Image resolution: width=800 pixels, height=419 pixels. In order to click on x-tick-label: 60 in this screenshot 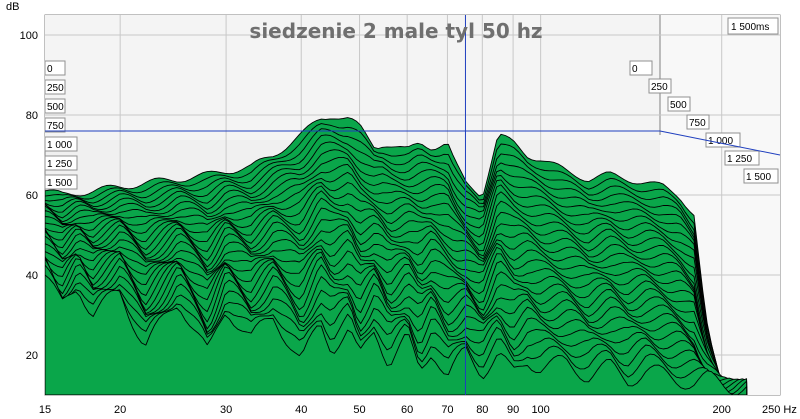, I will do `click(407, 410)`.